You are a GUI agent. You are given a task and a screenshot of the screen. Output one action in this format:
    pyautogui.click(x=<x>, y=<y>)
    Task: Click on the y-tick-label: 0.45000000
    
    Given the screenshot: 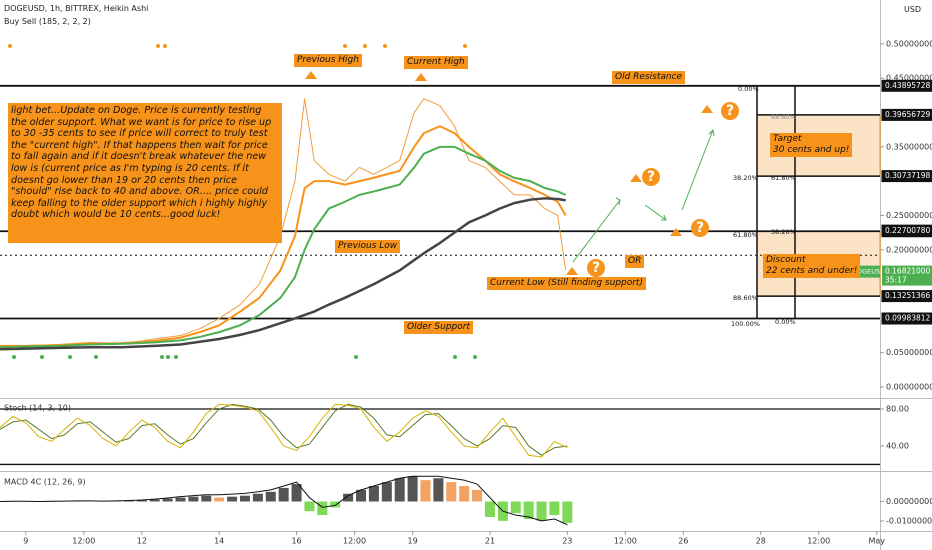 What is the action you would take?
    pyautogui.click(x=909, y=78)
    